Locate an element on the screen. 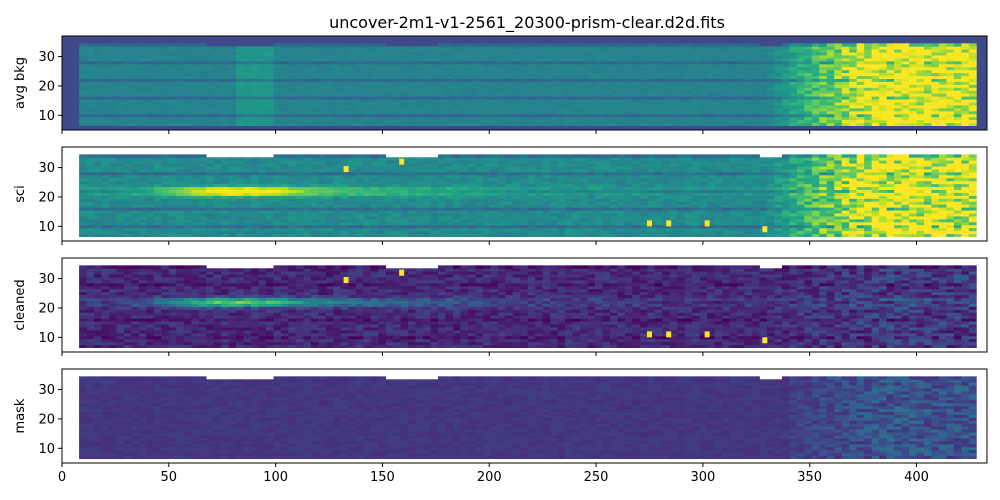 Image resolution: width=1000 pixels, height=500 pixels. x-tick-label: 200 is located at coordinates (489, 477).